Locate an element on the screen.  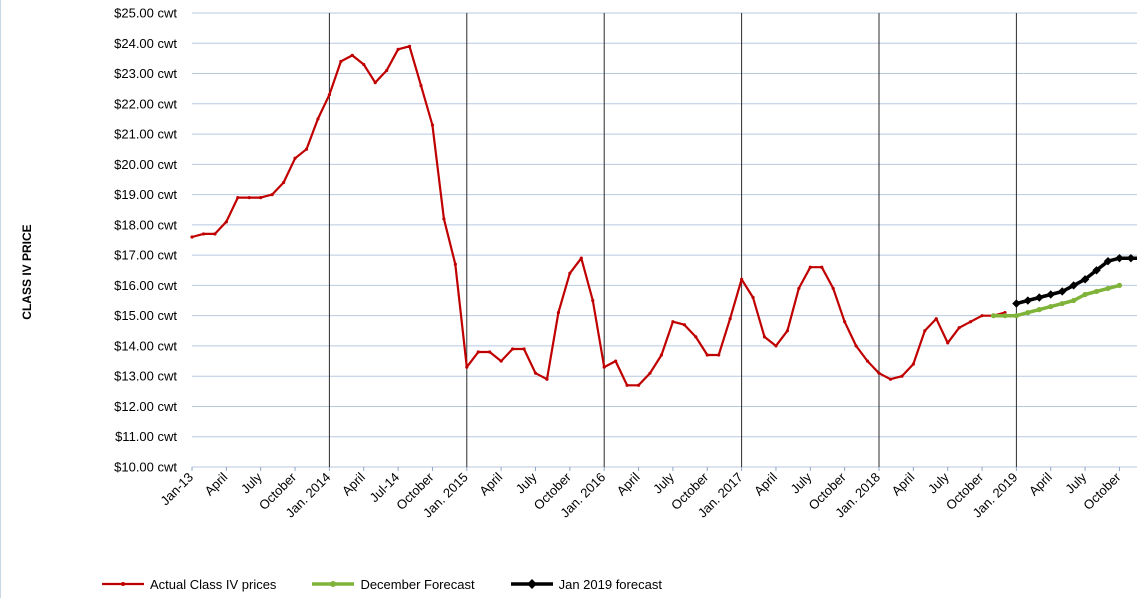
legend-item-december: December Forecast is located at coordinates (392, 584).